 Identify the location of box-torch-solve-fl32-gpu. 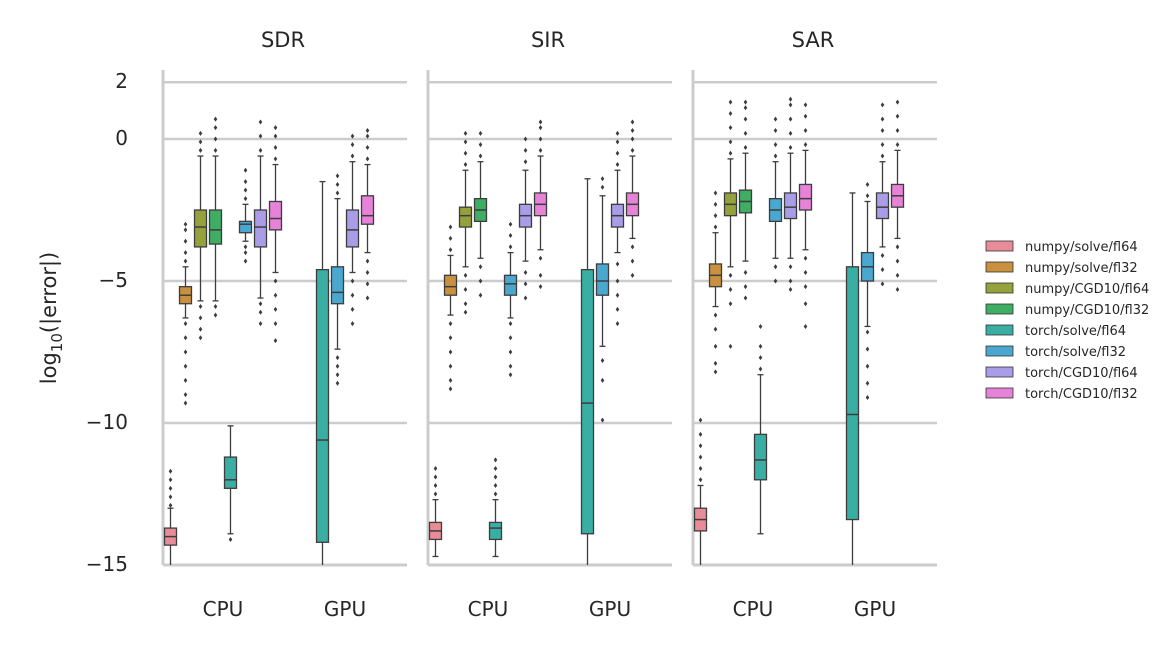
(867, 290).